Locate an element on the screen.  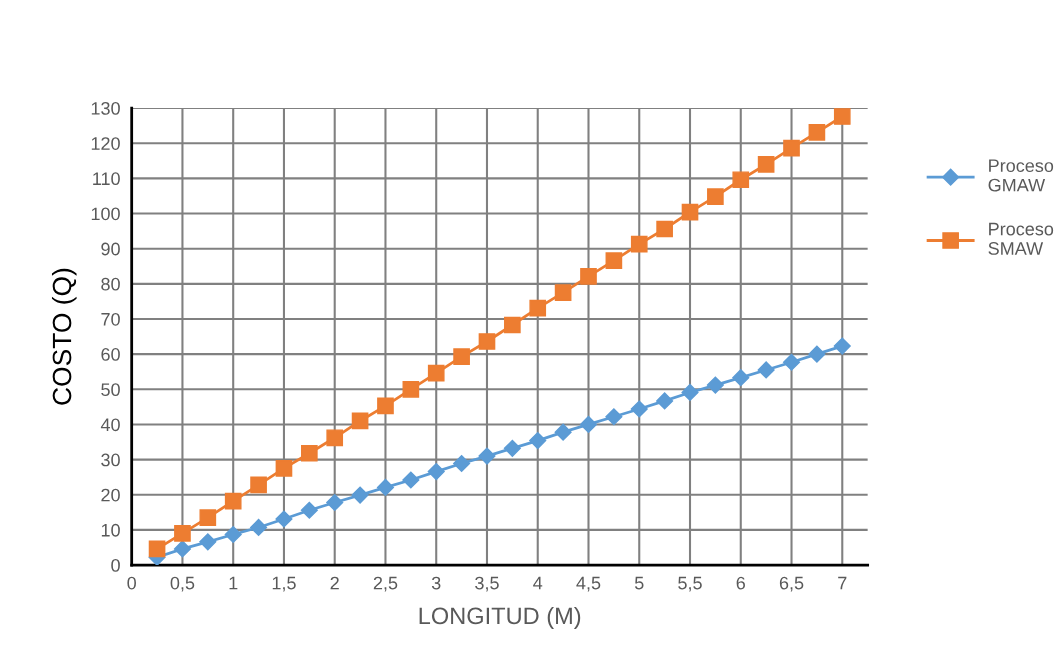
y-tick-label: 50 is located at coordinates (110, 390).